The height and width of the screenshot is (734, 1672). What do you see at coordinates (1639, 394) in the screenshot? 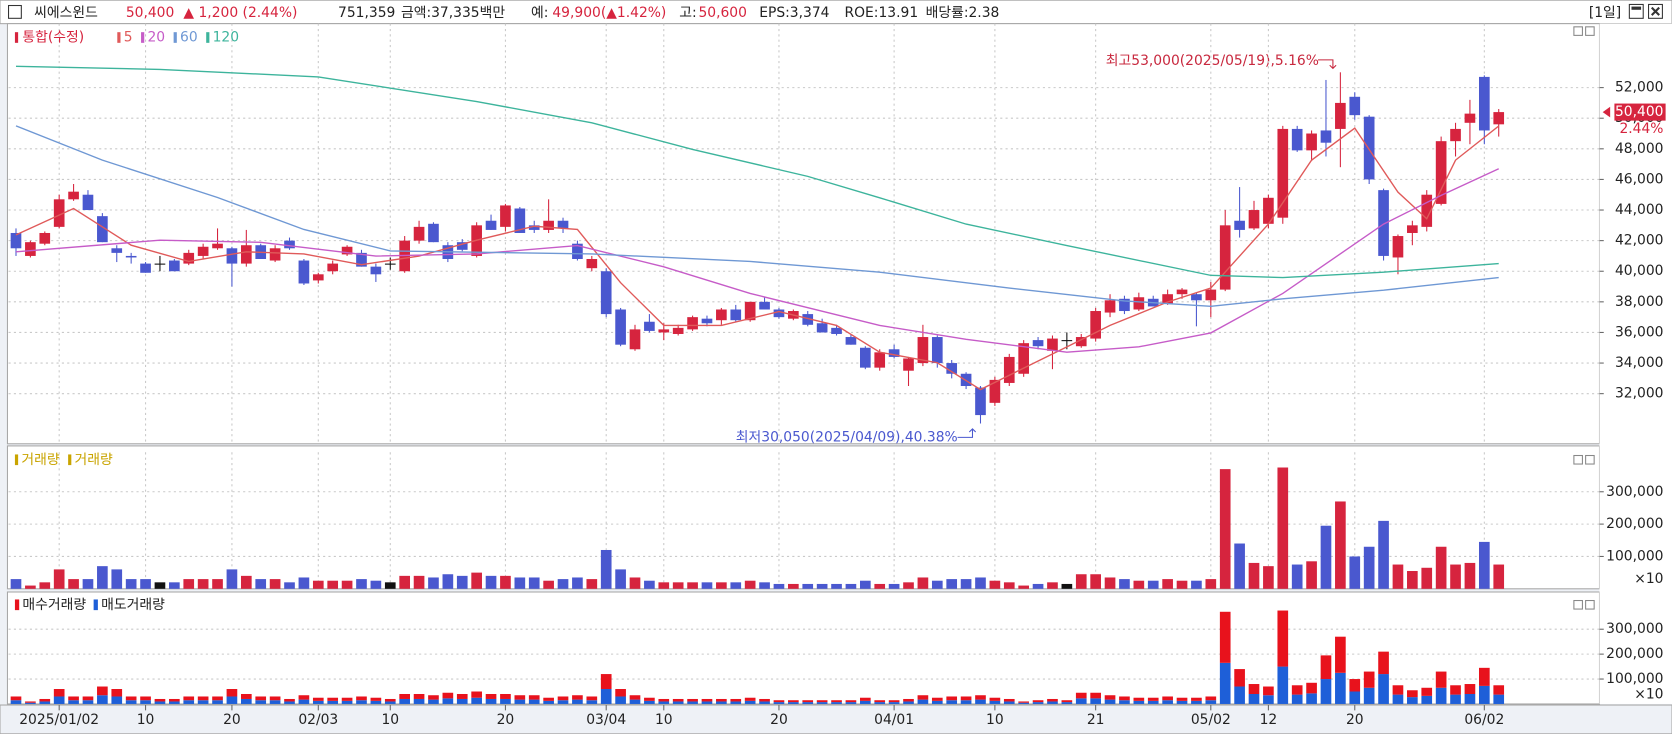
I see `y-tick-label: 32,000` at bounding box center [1639, 394].